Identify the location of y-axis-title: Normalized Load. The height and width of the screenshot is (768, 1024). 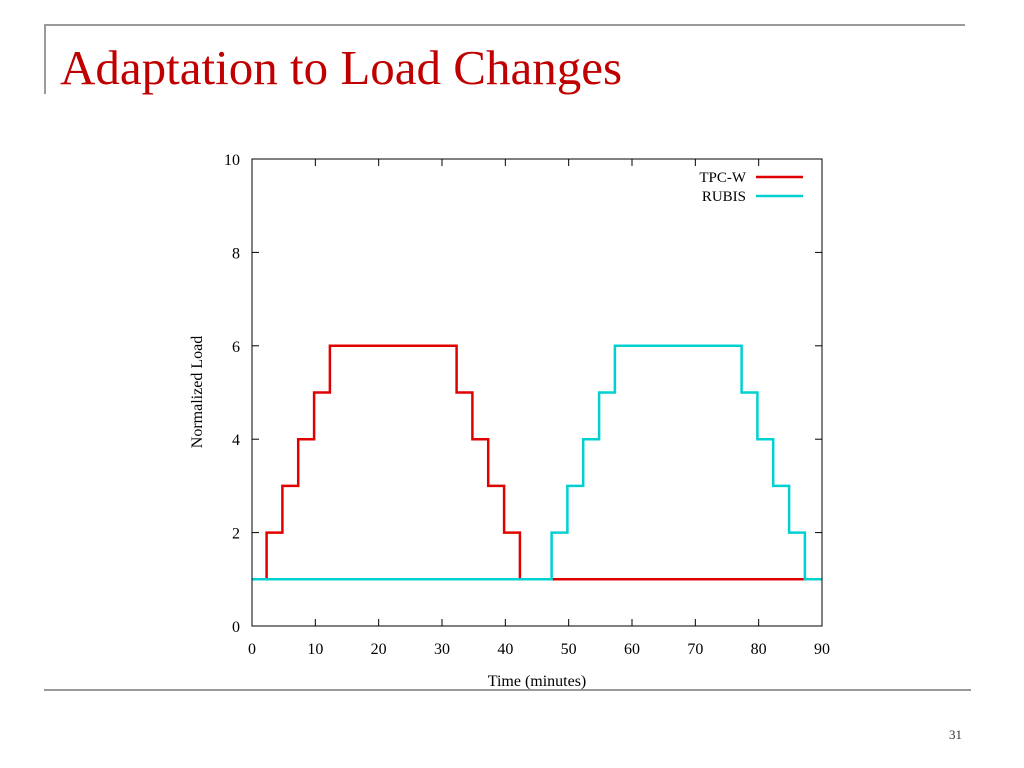
(197, 392).